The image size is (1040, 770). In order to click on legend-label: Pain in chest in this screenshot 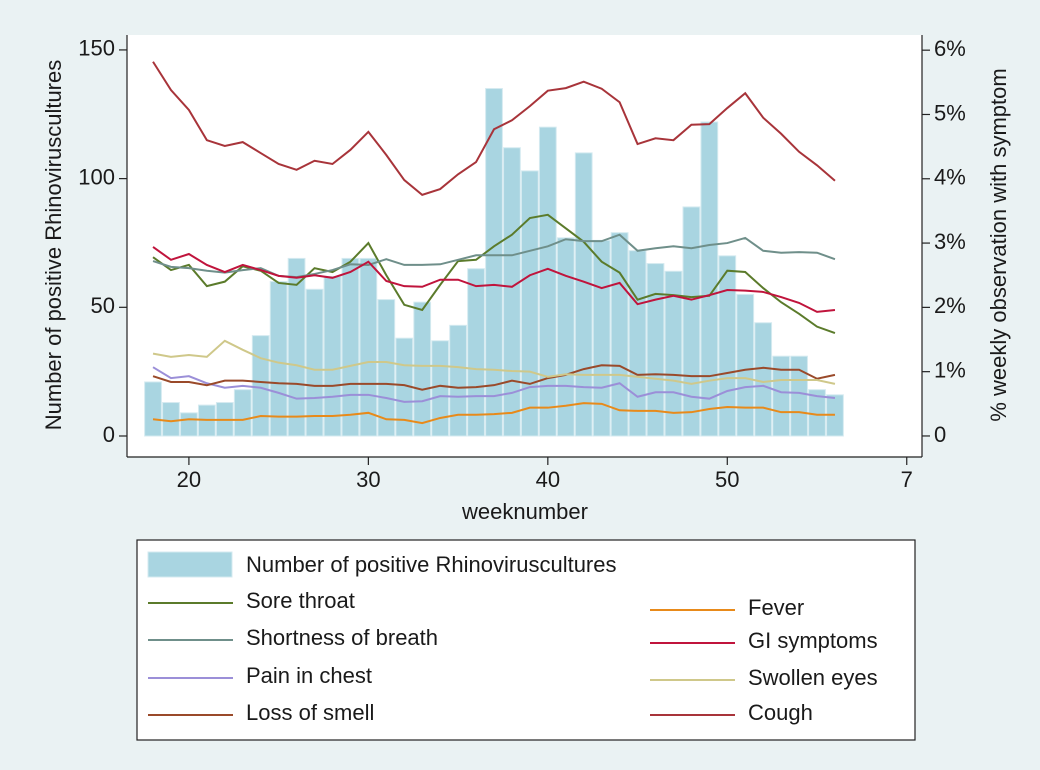, I will do `click(309, 675)`.